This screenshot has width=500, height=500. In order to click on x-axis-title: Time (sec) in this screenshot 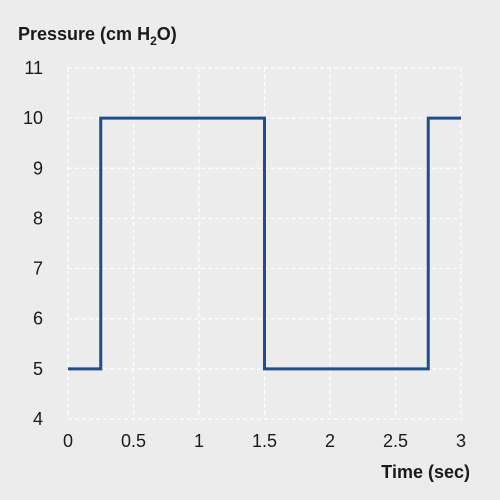, I will do `click(425, 472)`.